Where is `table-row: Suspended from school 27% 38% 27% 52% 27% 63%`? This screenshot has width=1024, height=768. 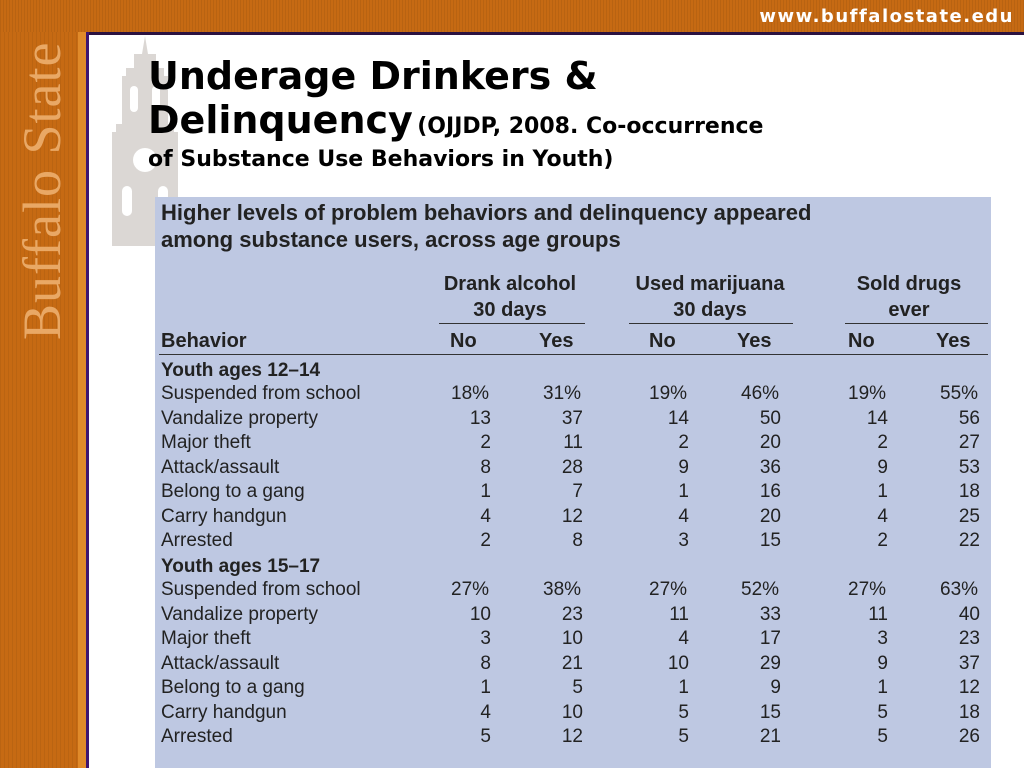 table-row: Suspended from school 27% 38% 27% 52% 27% 63% is located at coordinates (573, 591).